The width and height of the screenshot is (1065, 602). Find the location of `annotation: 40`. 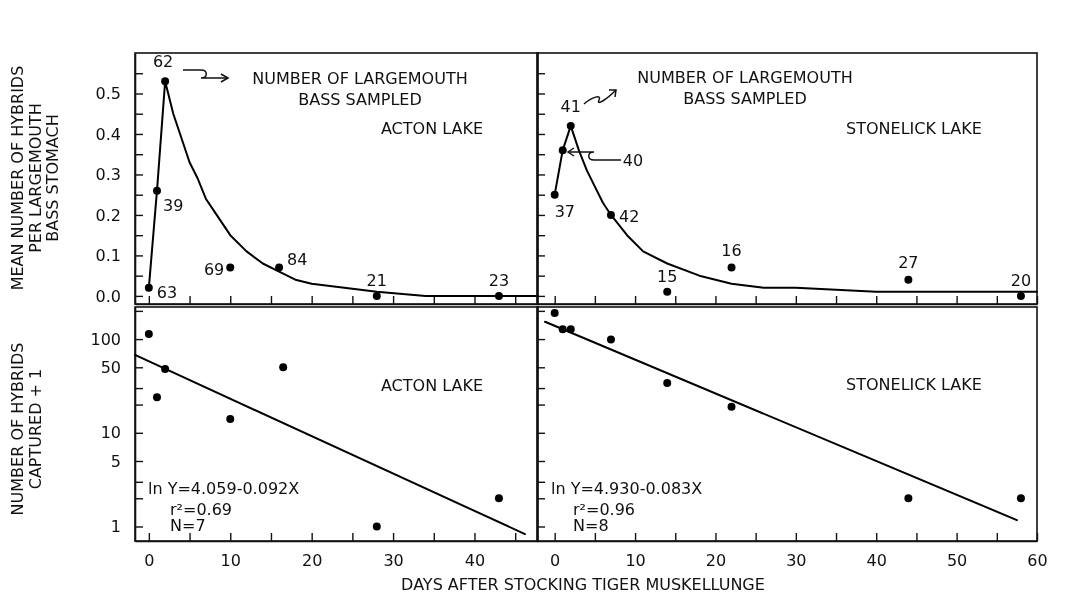

annotation: 40 is located at coordinates (633, 161).